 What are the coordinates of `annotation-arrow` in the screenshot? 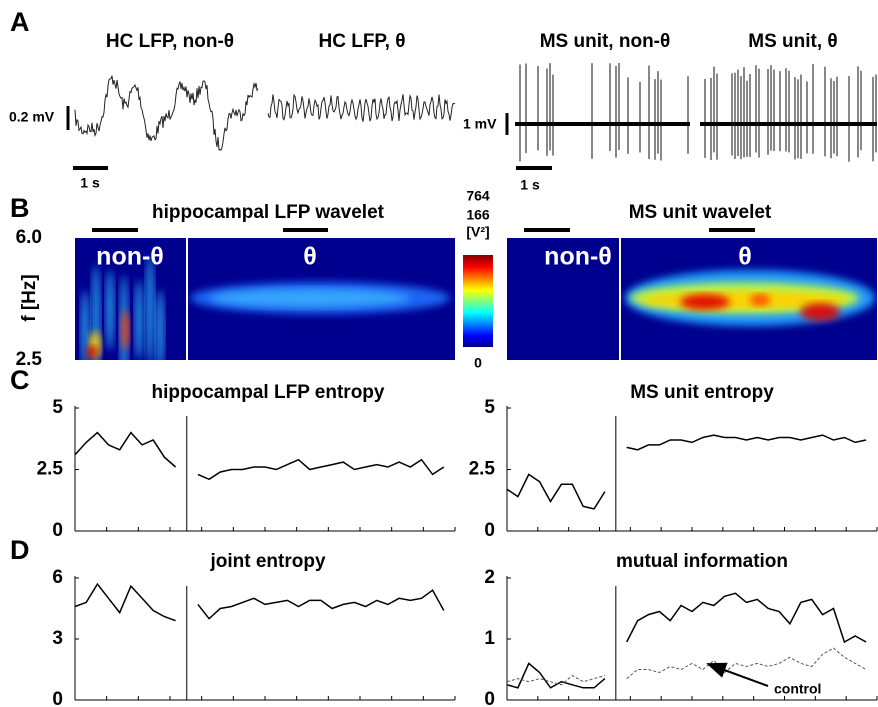 It's located at (737, 674).